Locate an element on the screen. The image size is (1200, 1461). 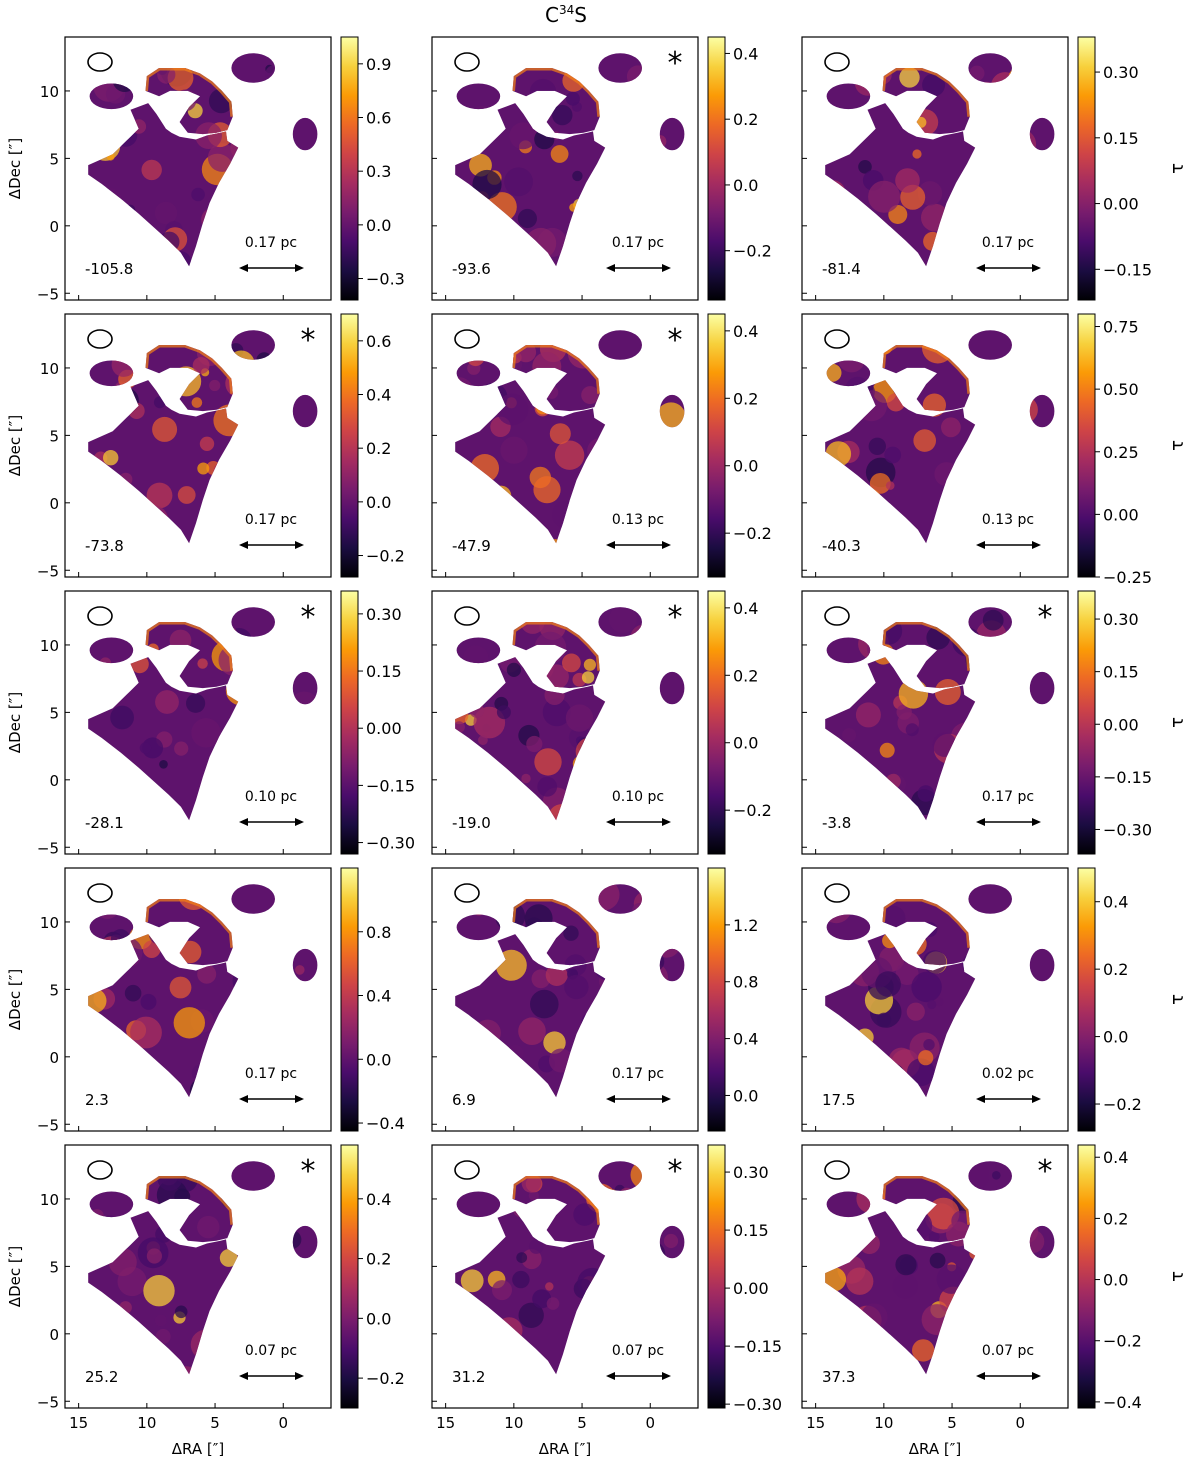
figure-title-tail: S is located at coordinates (580, 15).